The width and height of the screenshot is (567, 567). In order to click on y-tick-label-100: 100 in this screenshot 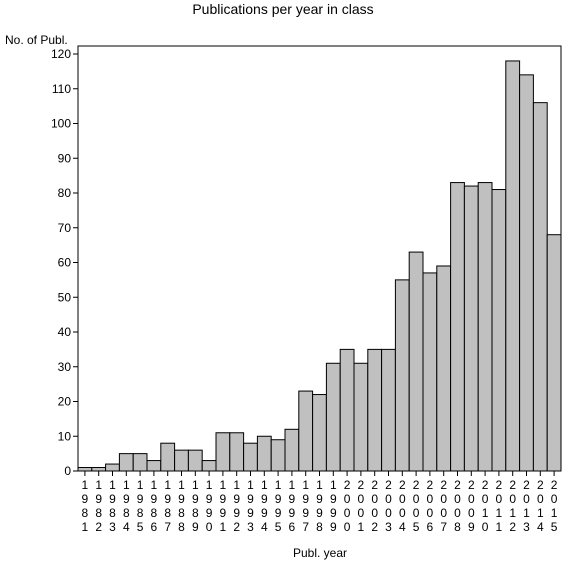, I will do `click(61, 124)`.